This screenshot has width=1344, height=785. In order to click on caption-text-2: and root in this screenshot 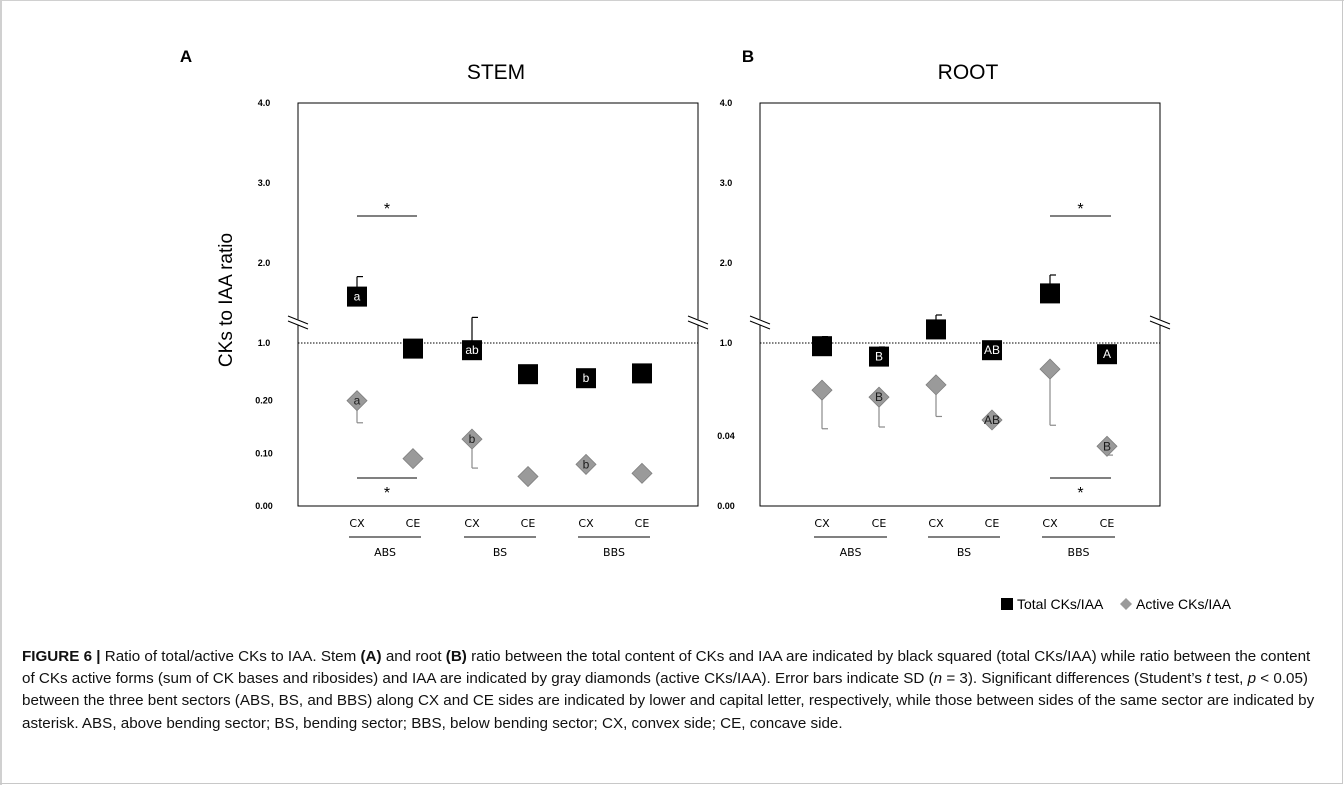, I will do `click(413, 656)`.